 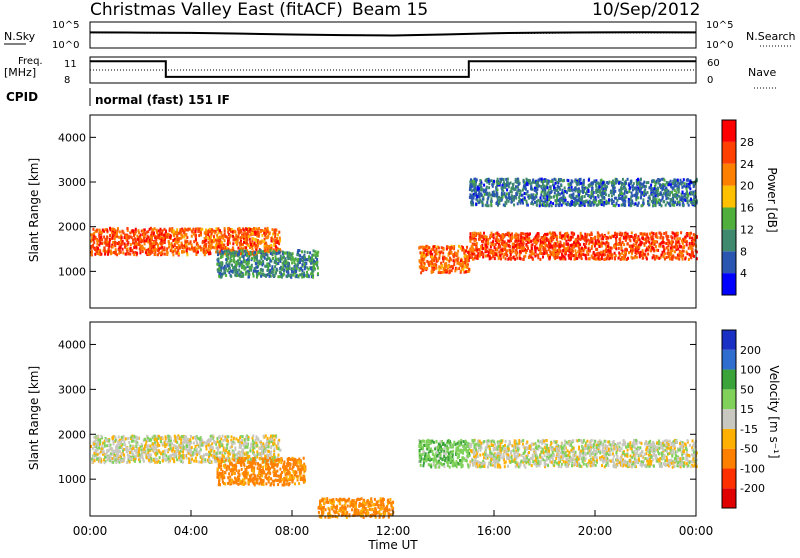 I want to click on power-colorbar-tick: 8, so click(x=743, y=251).